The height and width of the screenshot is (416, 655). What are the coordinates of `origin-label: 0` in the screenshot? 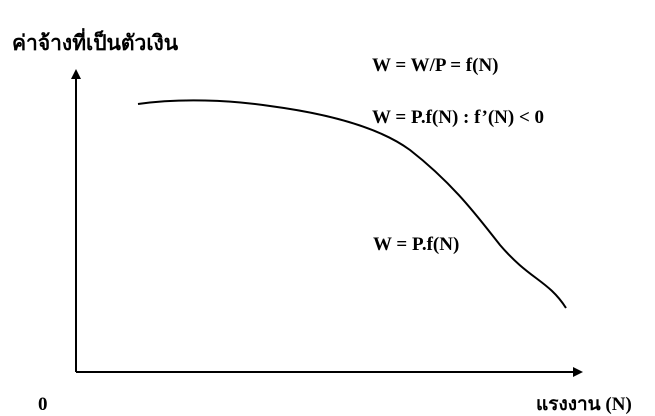 It's located at (43, 404).